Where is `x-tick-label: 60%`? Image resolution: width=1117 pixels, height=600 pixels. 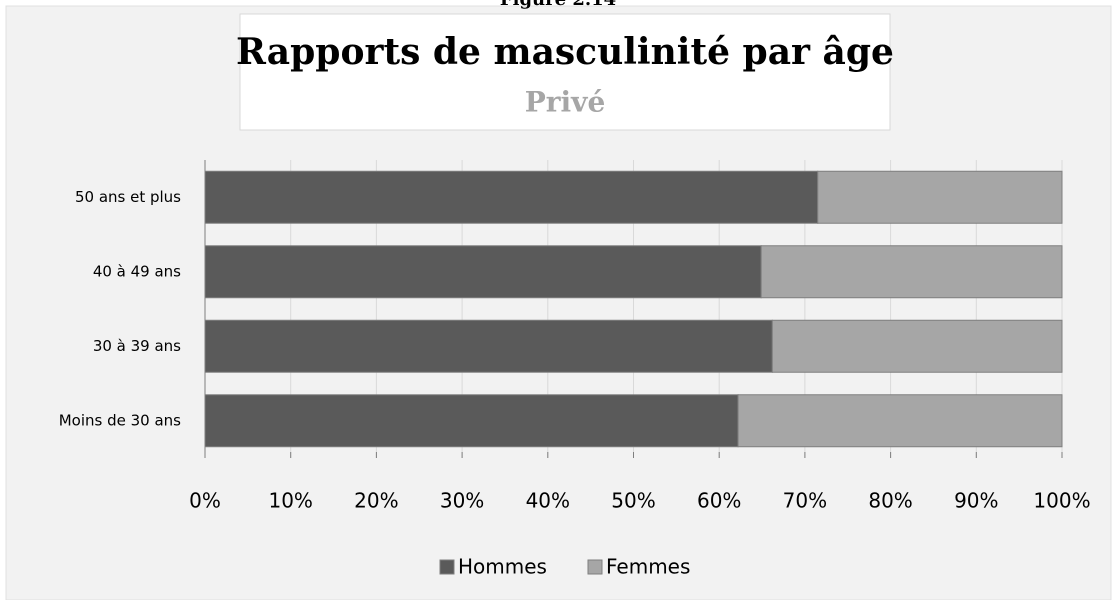 x-tick-label: 60% is located at coordinates (719, 501).